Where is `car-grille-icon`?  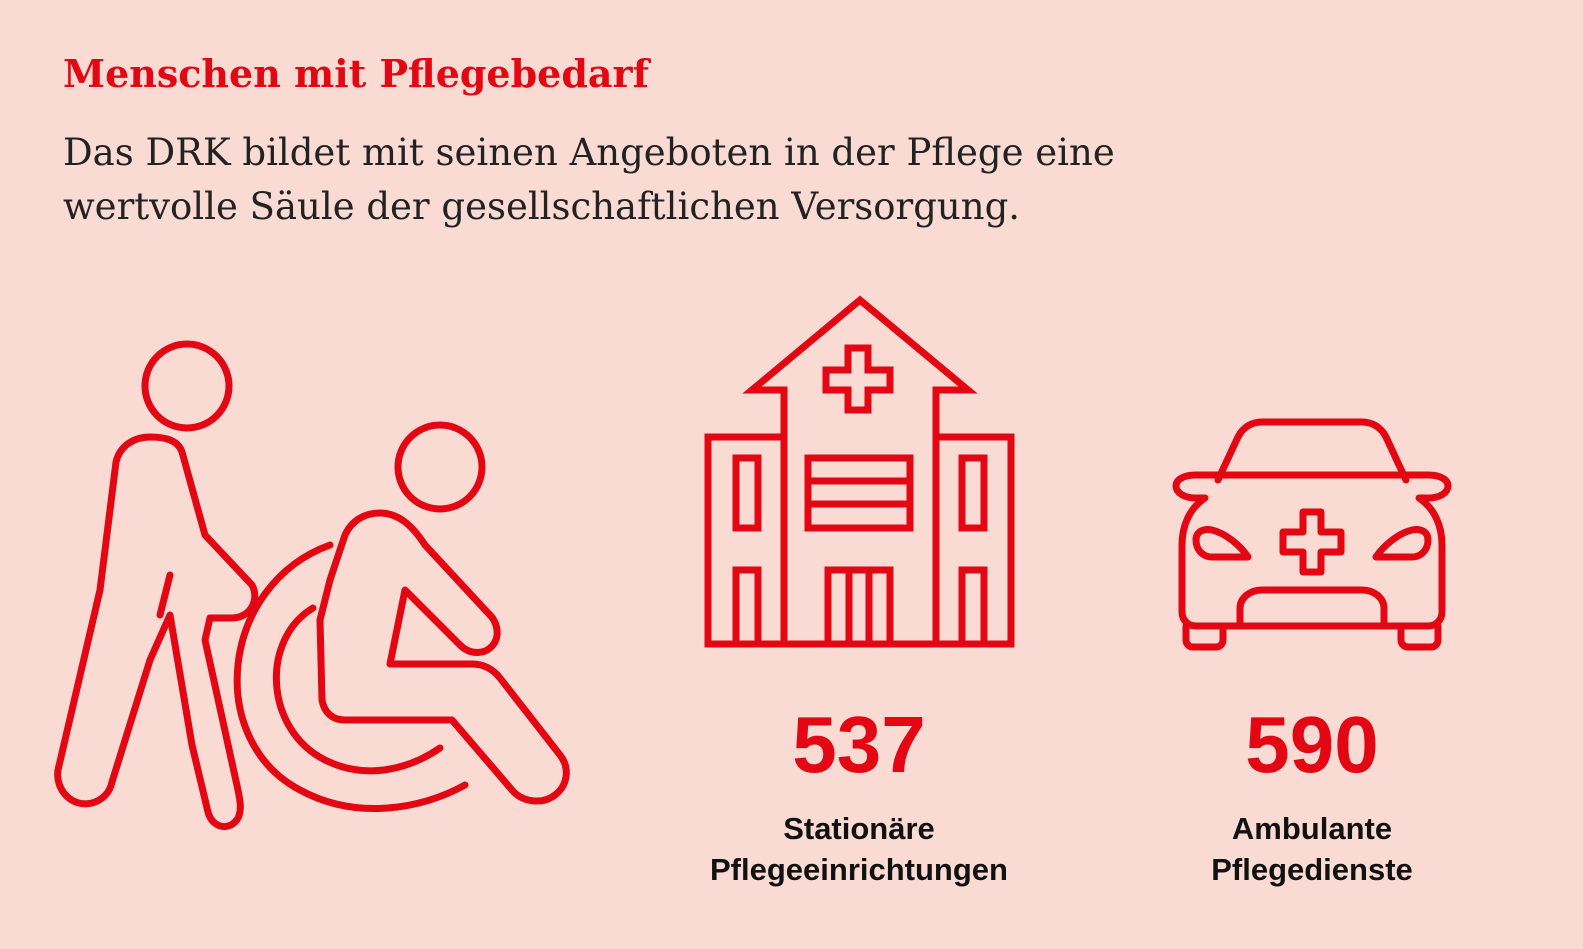 car-grille-icon is located at coordinates (1312, 608).